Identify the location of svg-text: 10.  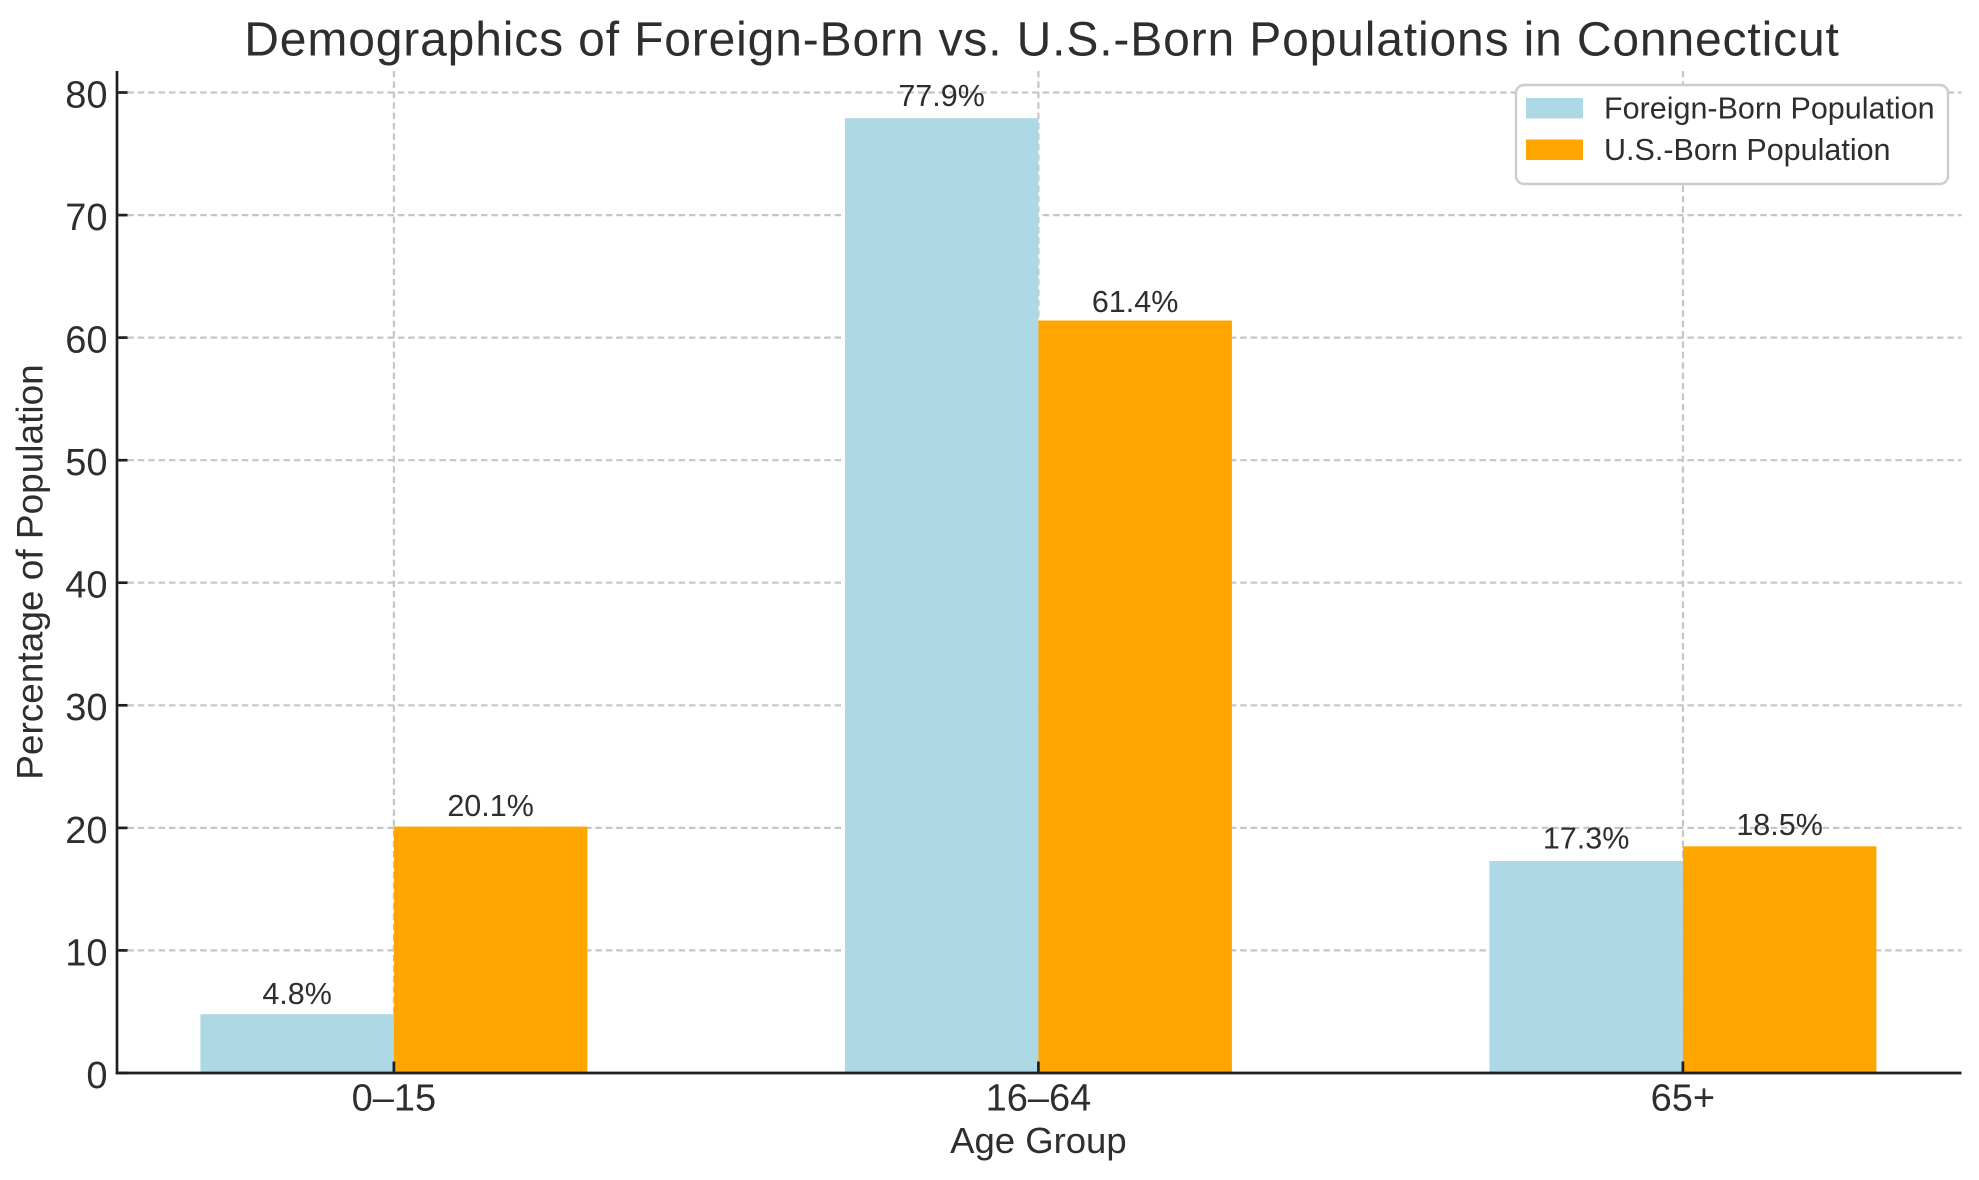
(86, 953).